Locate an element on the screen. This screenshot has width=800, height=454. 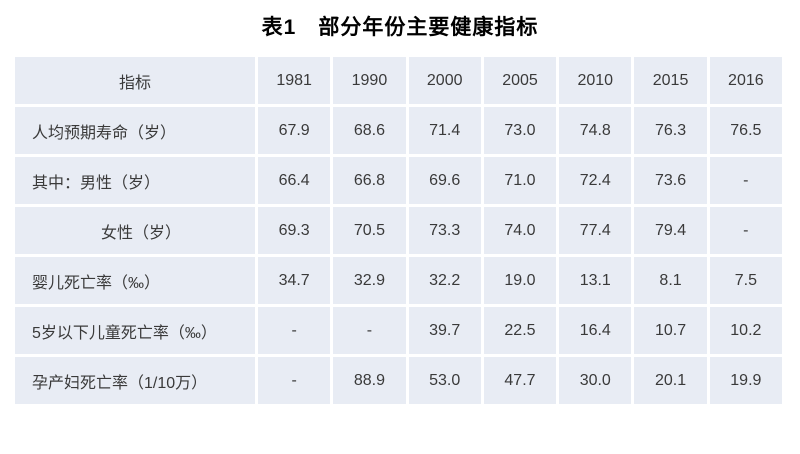
value-cell: 39.7 is located at coordinates (444, 330).